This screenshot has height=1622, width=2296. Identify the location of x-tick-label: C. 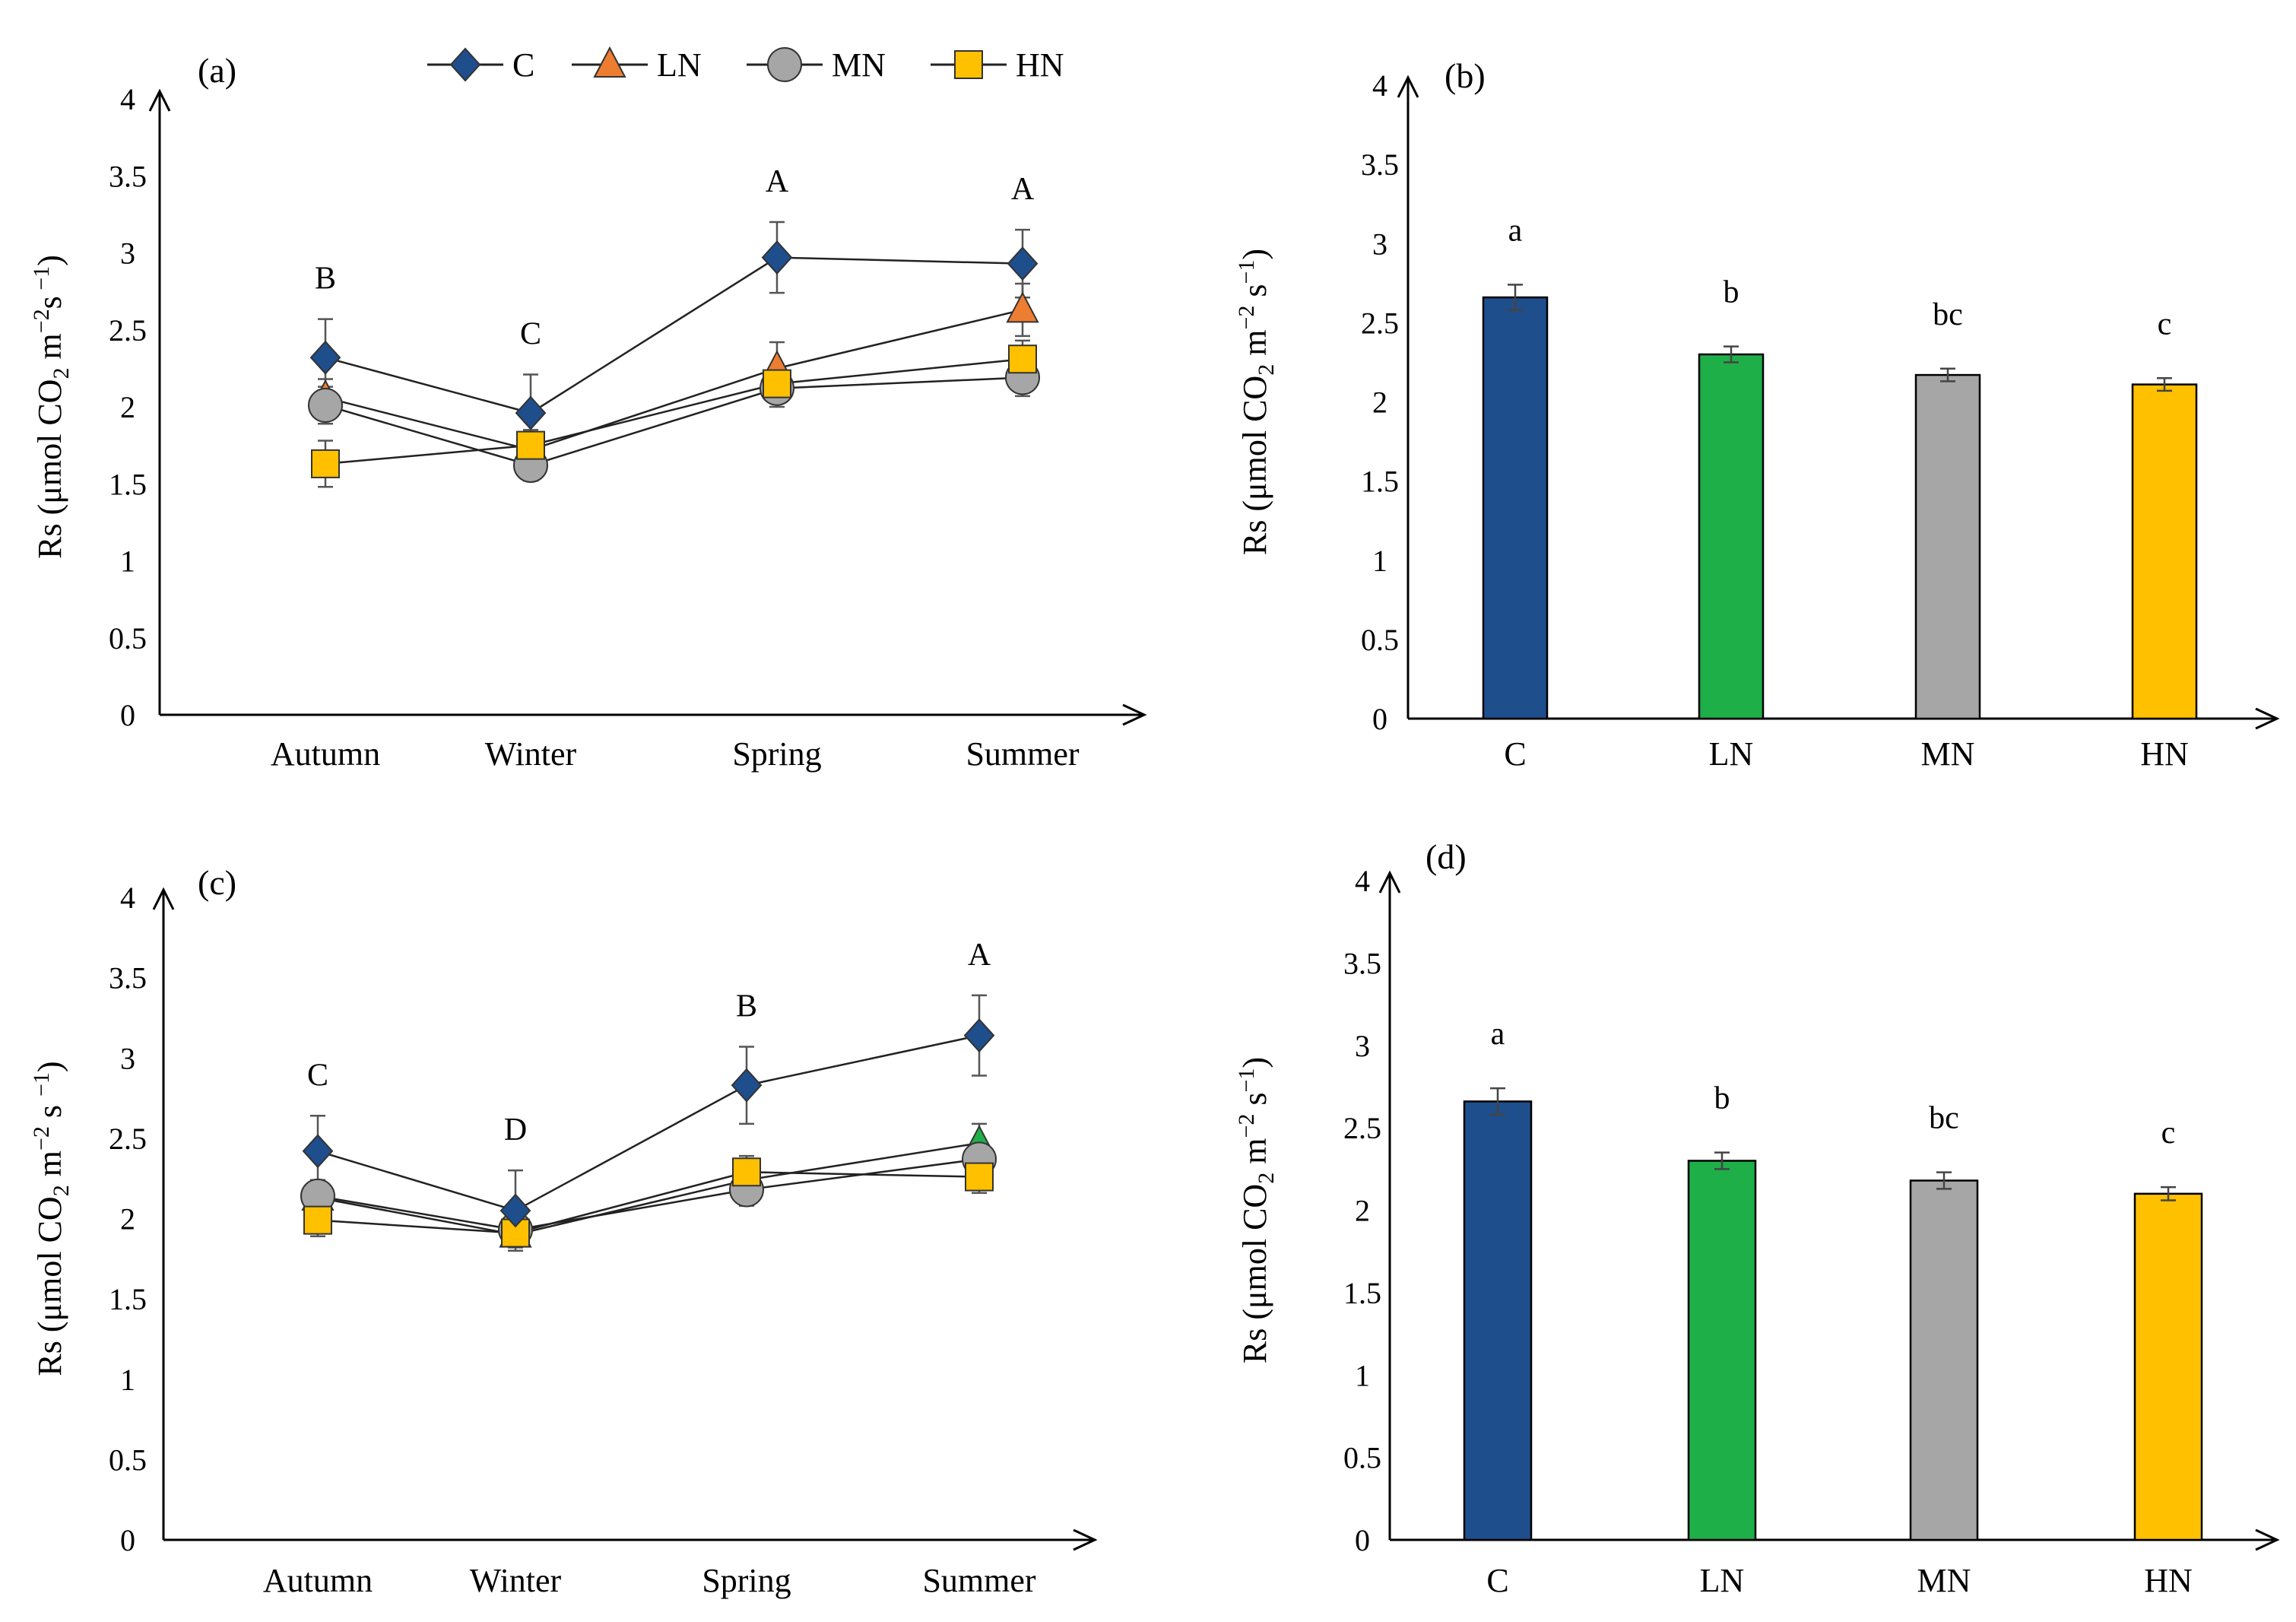
(1515, 754).